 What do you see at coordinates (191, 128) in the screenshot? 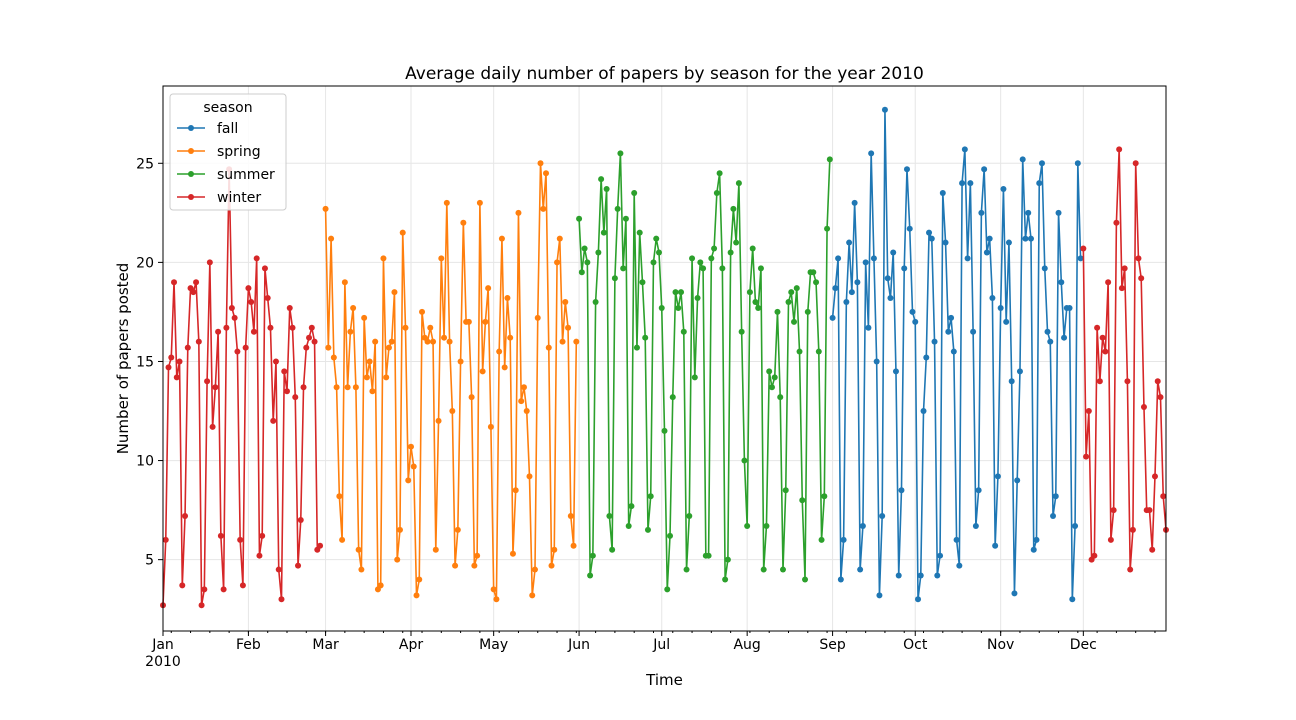
I see `legend-marker-fall` at bounding box center [191, 128].